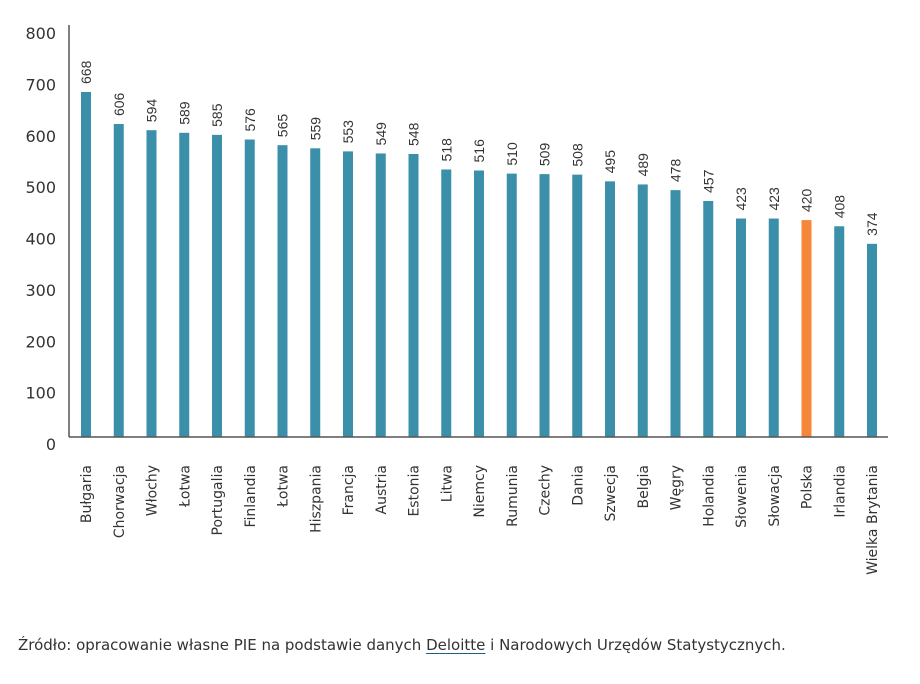  What do you see at coordinates (316, 499) in the screenshot?
I see `category-label: Hiszpania` at bounding box center [316, 499].